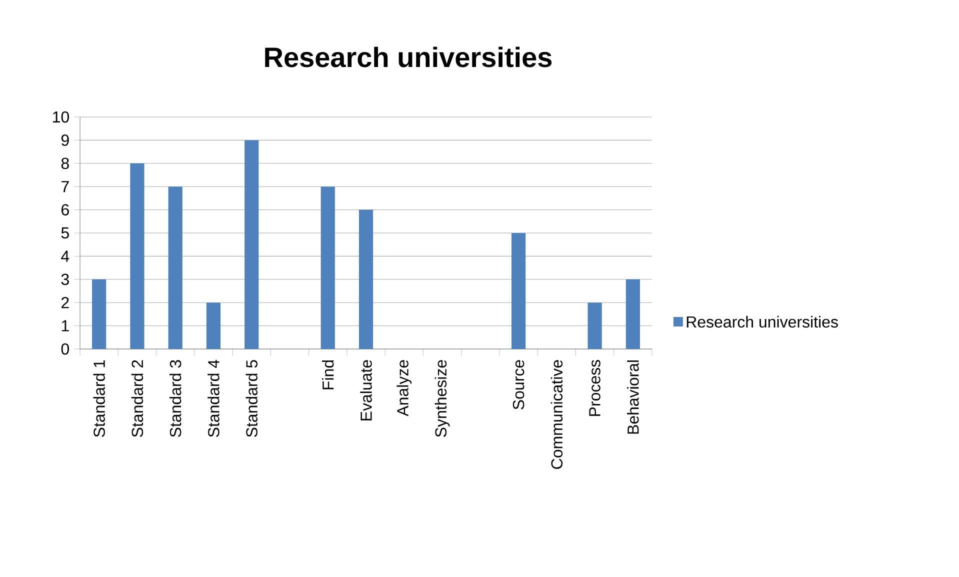 The width and height of the screenshot is (959, 577). Describe the element at coordinates (408, 57) in the screenshot. I see `chart-title: Research universities` at that location.